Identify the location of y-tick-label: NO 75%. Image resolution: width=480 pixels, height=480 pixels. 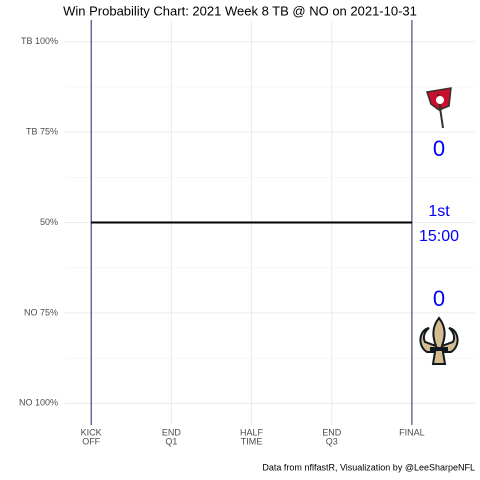
(41, 312).